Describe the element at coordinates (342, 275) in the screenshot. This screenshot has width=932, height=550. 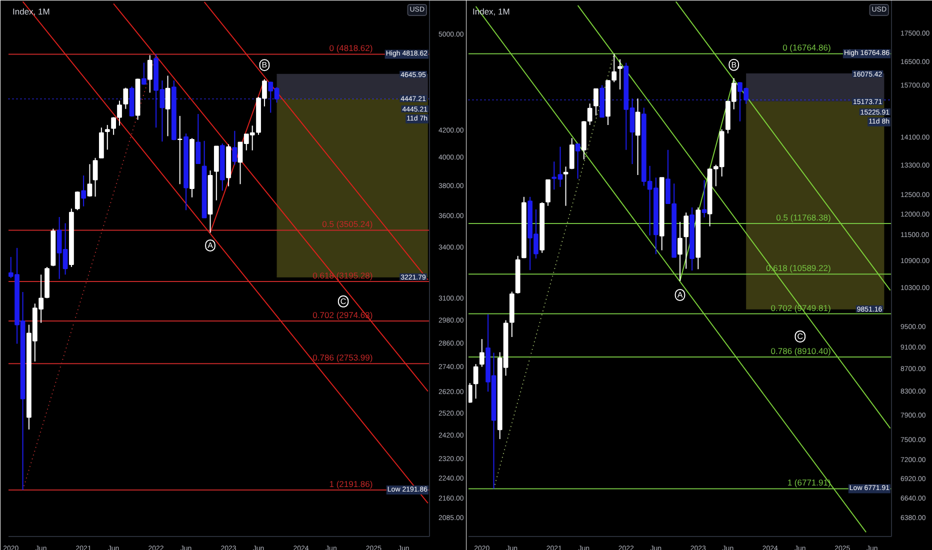
I see `ref-line-label: 0.618 (3195.28)` at that location.